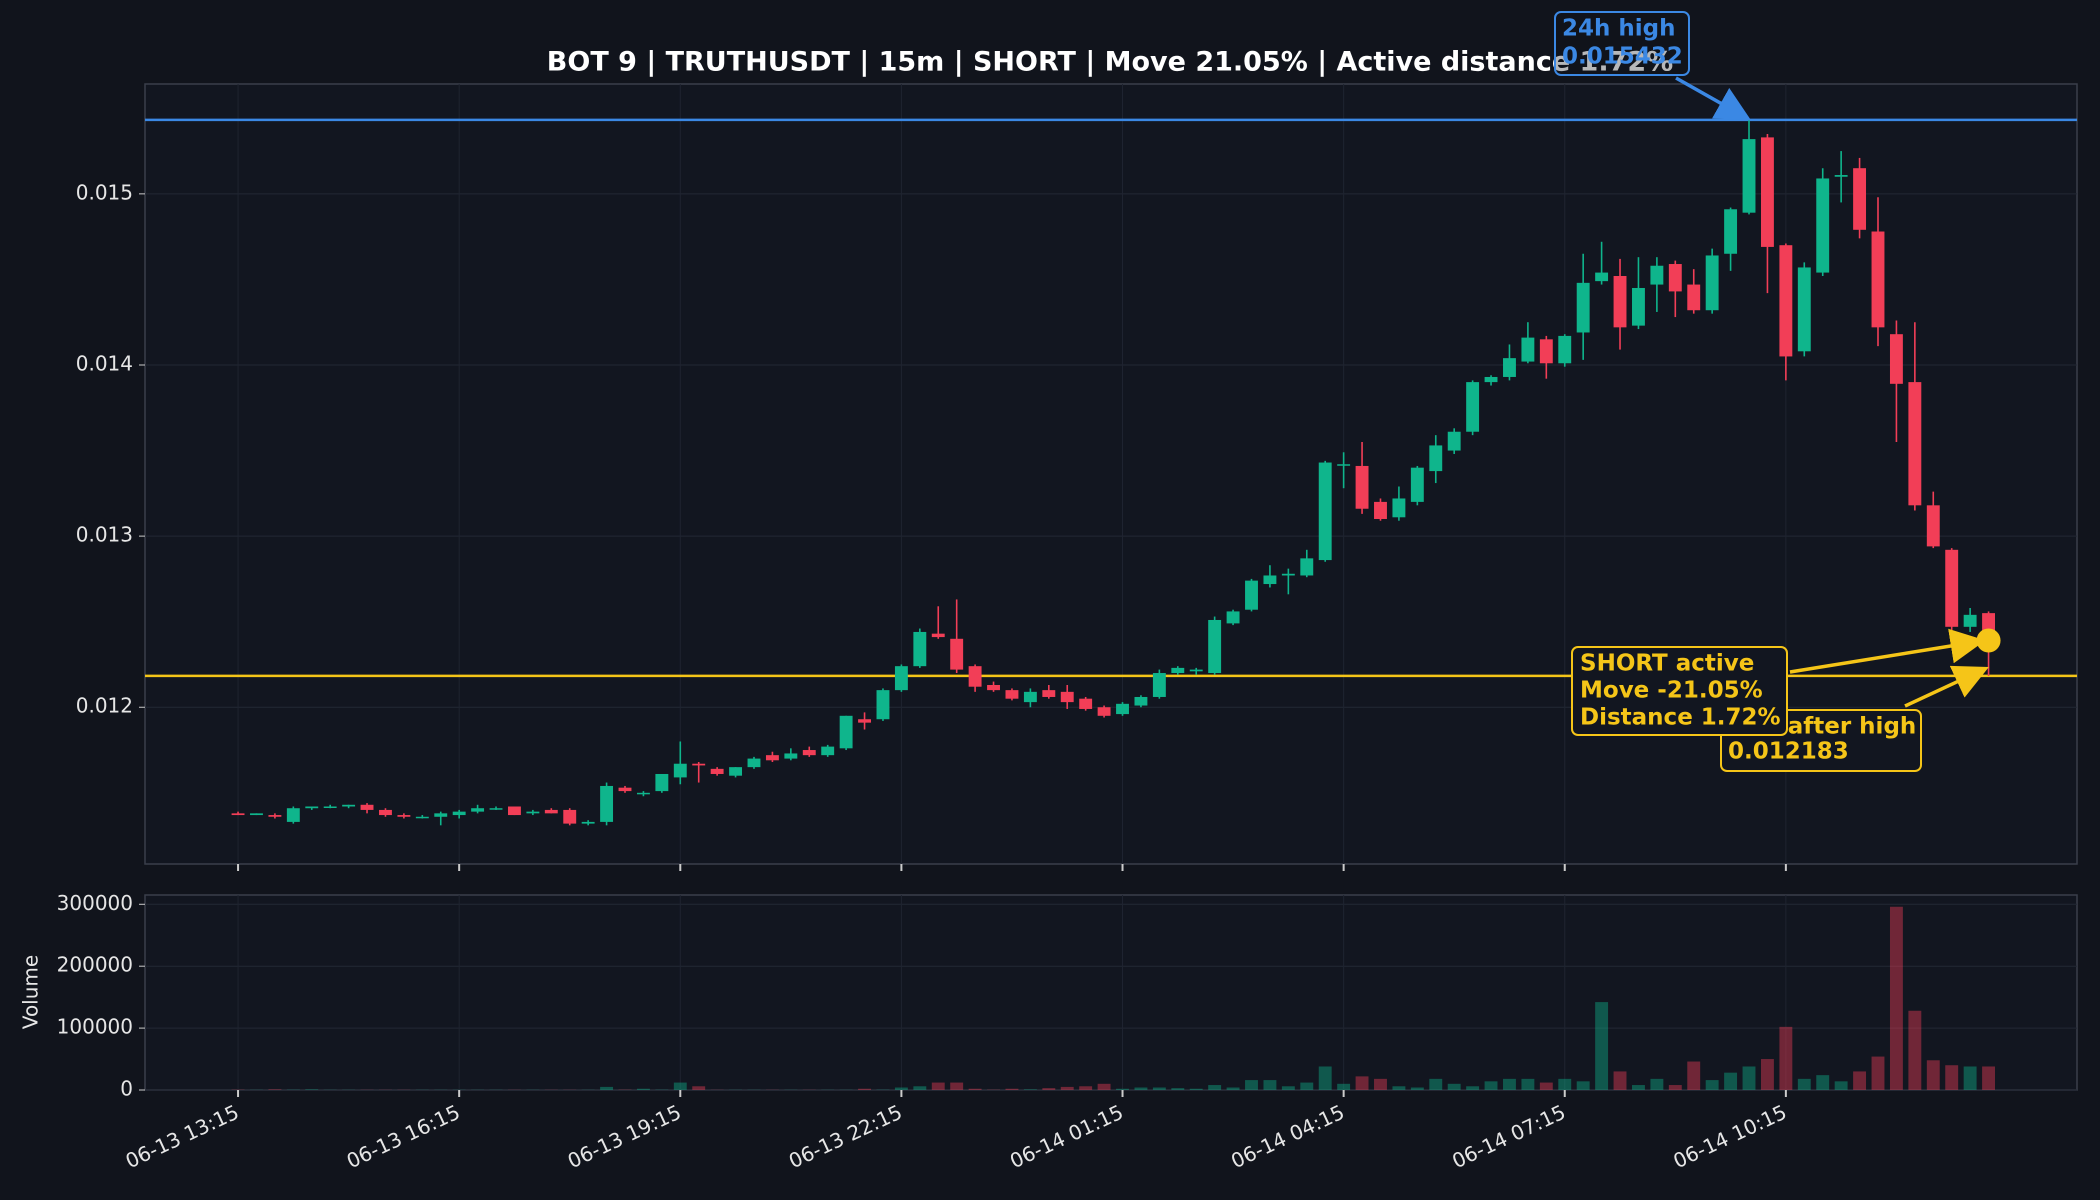 This screenshot has width=2100, height=1200. What do you see at coordinates (1988, 640) in the screenshot?
I see `last-close-dot` at bounding box center [1988, 640].